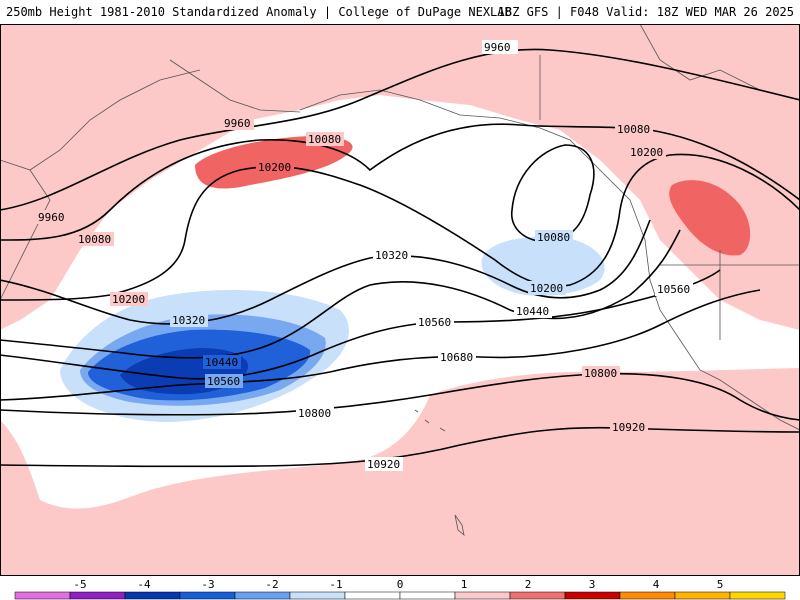  I want to click on colorbar-tick-label: 5, so click(720, 584).